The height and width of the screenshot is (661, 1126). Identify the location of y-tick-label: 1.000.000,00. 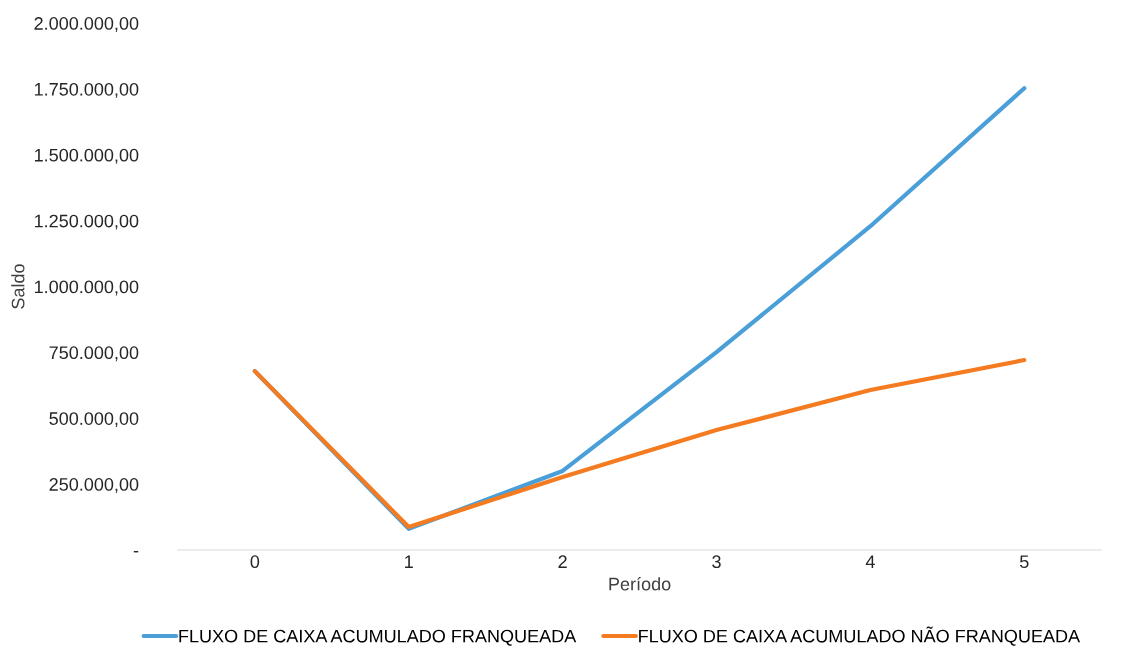
(86, 288).